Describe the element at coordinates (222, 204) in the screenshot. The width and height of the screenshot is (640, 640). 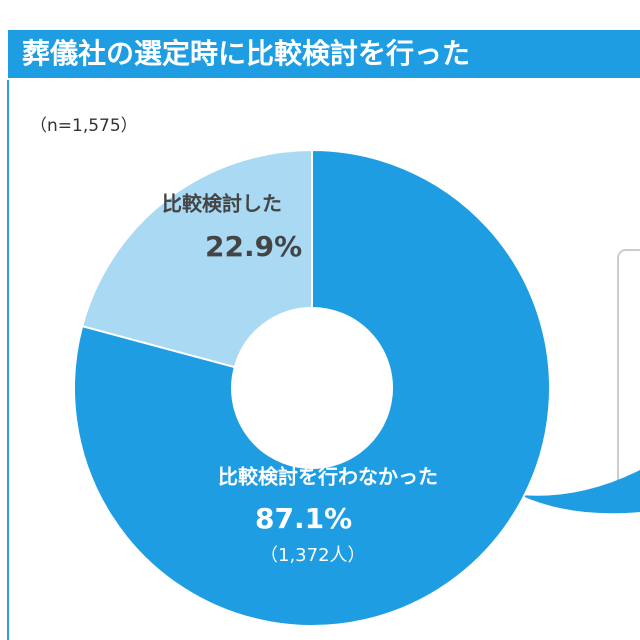
I see `slice-label: 比較検討した` at that location.